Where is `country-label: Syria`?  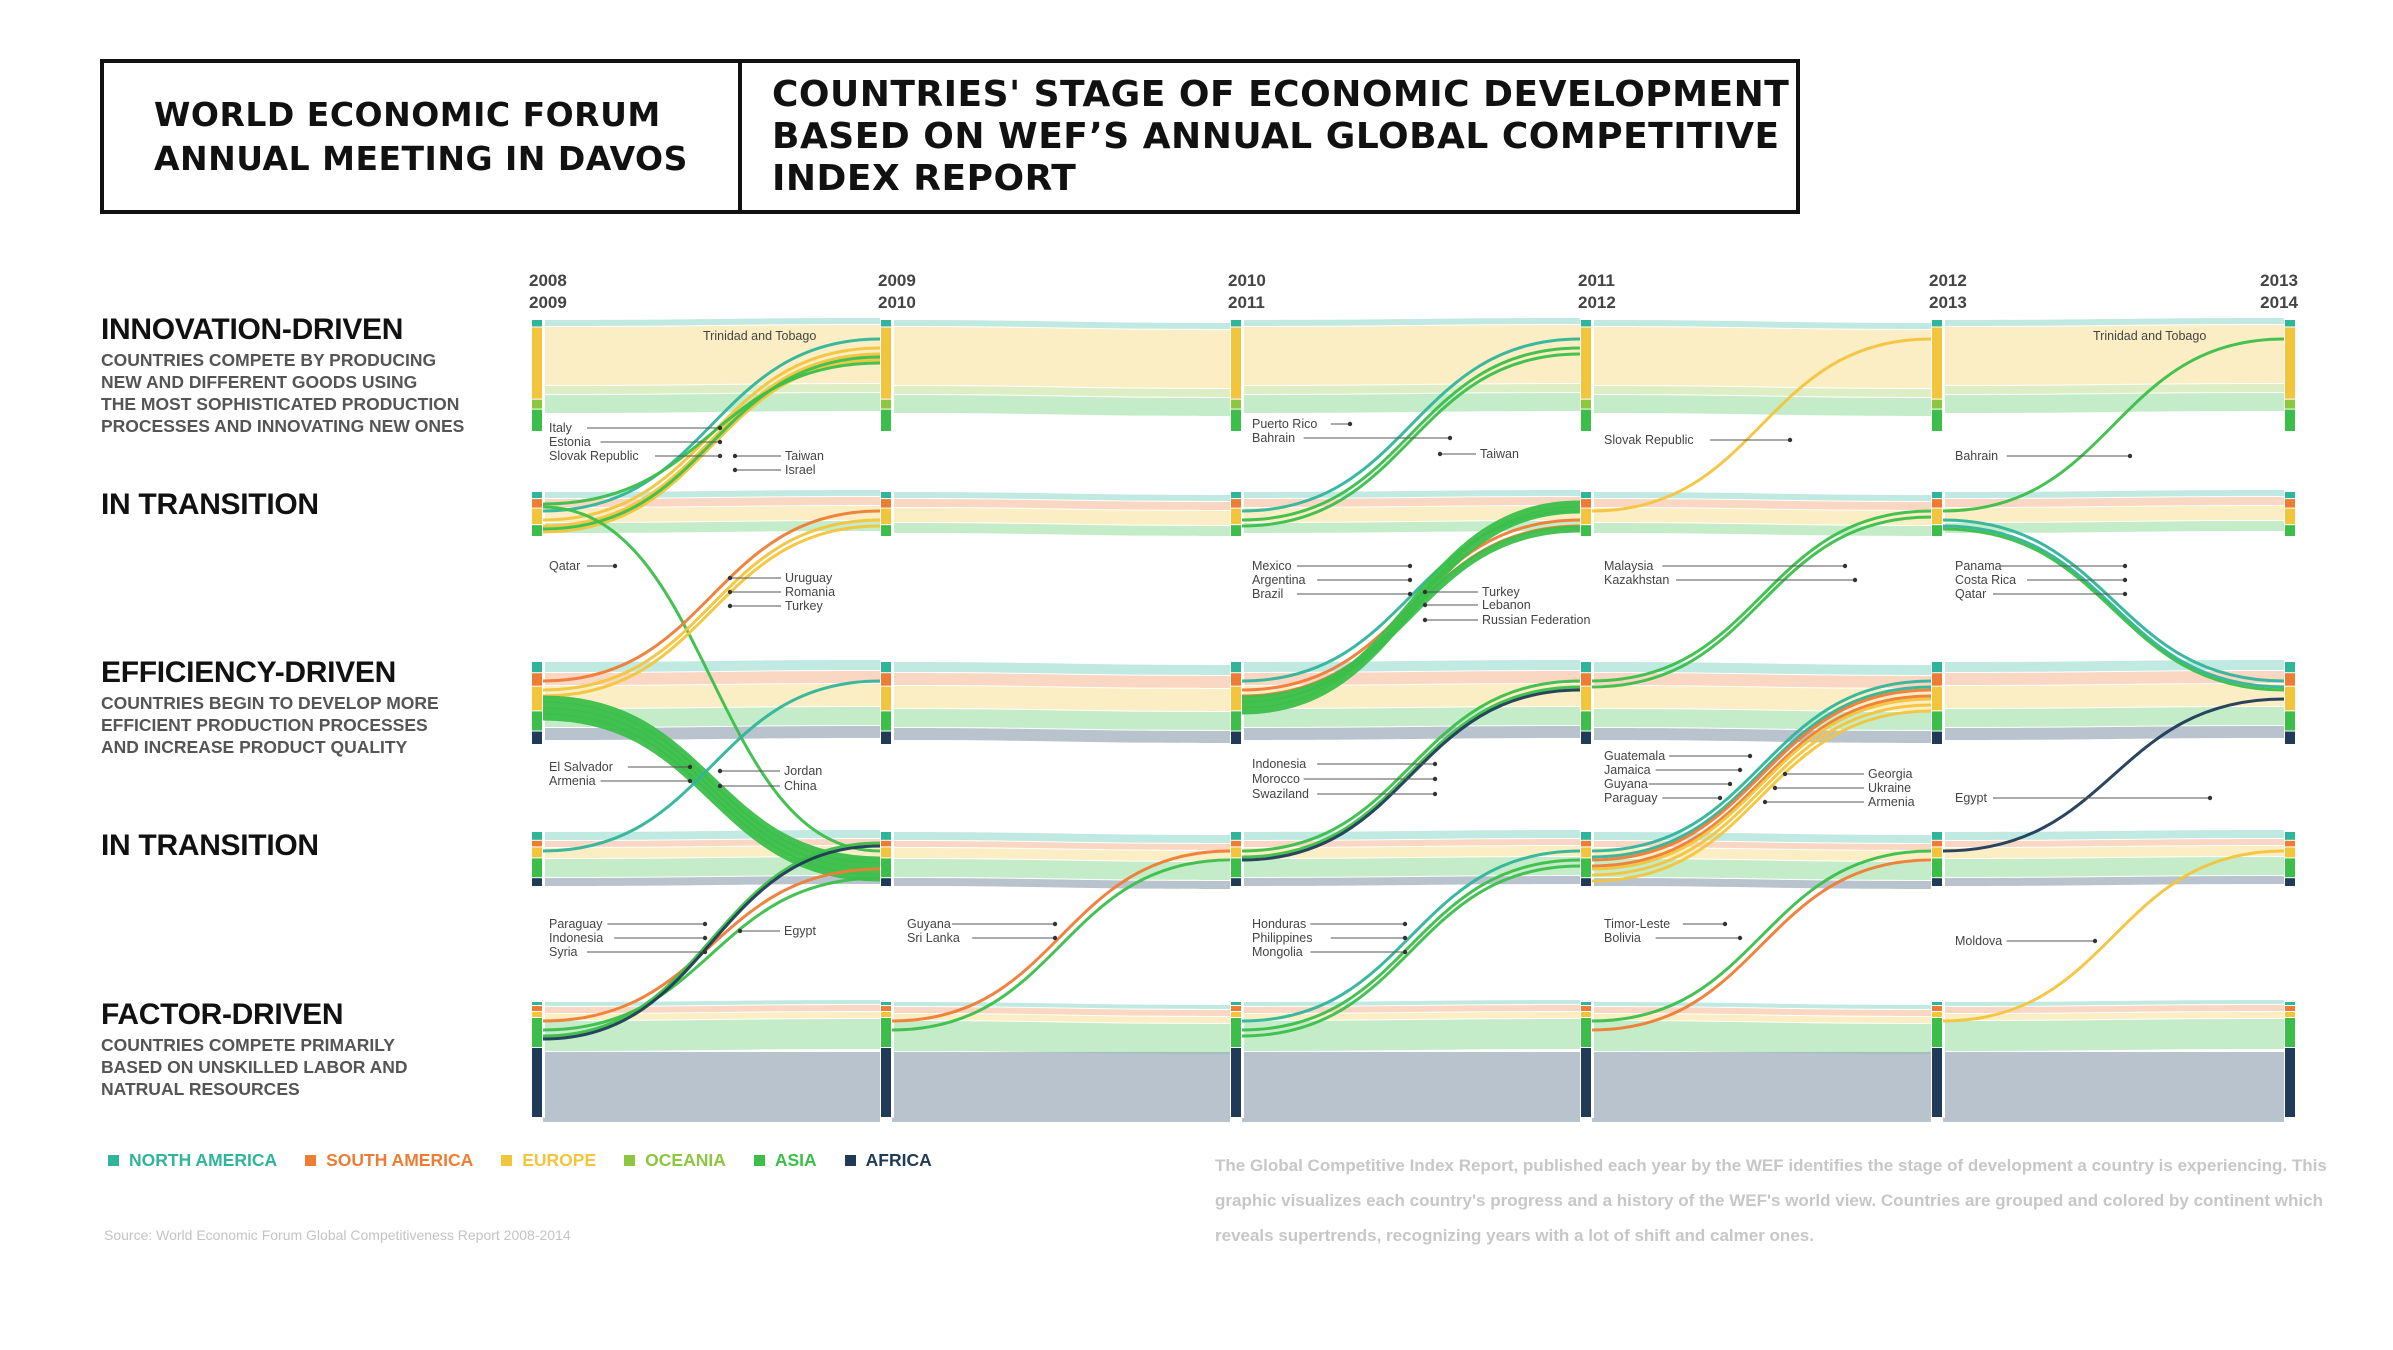 country-label: Syria is located at coordinates (563, 952).